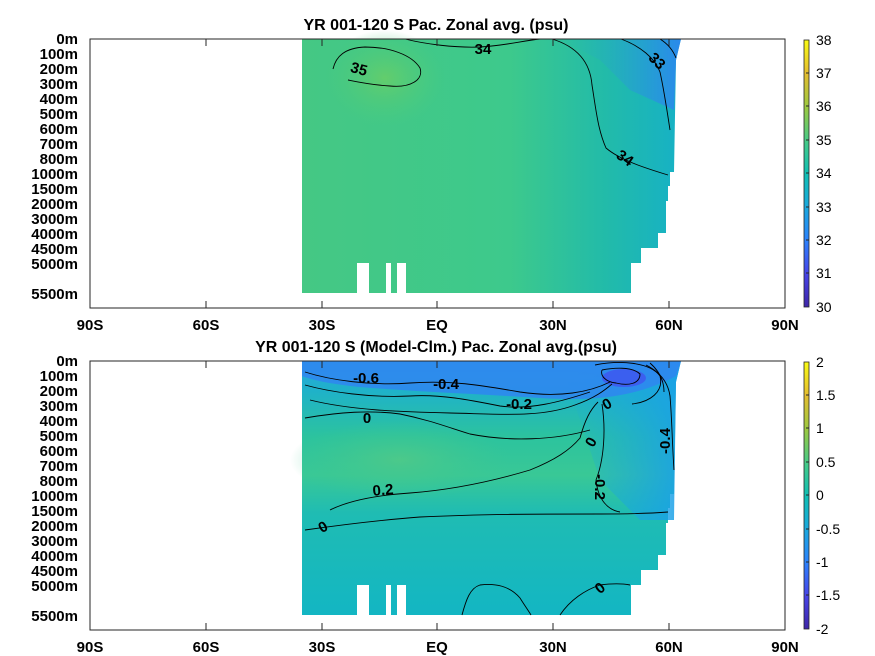  I want to click on high-salinity-core, so click(385, 78).